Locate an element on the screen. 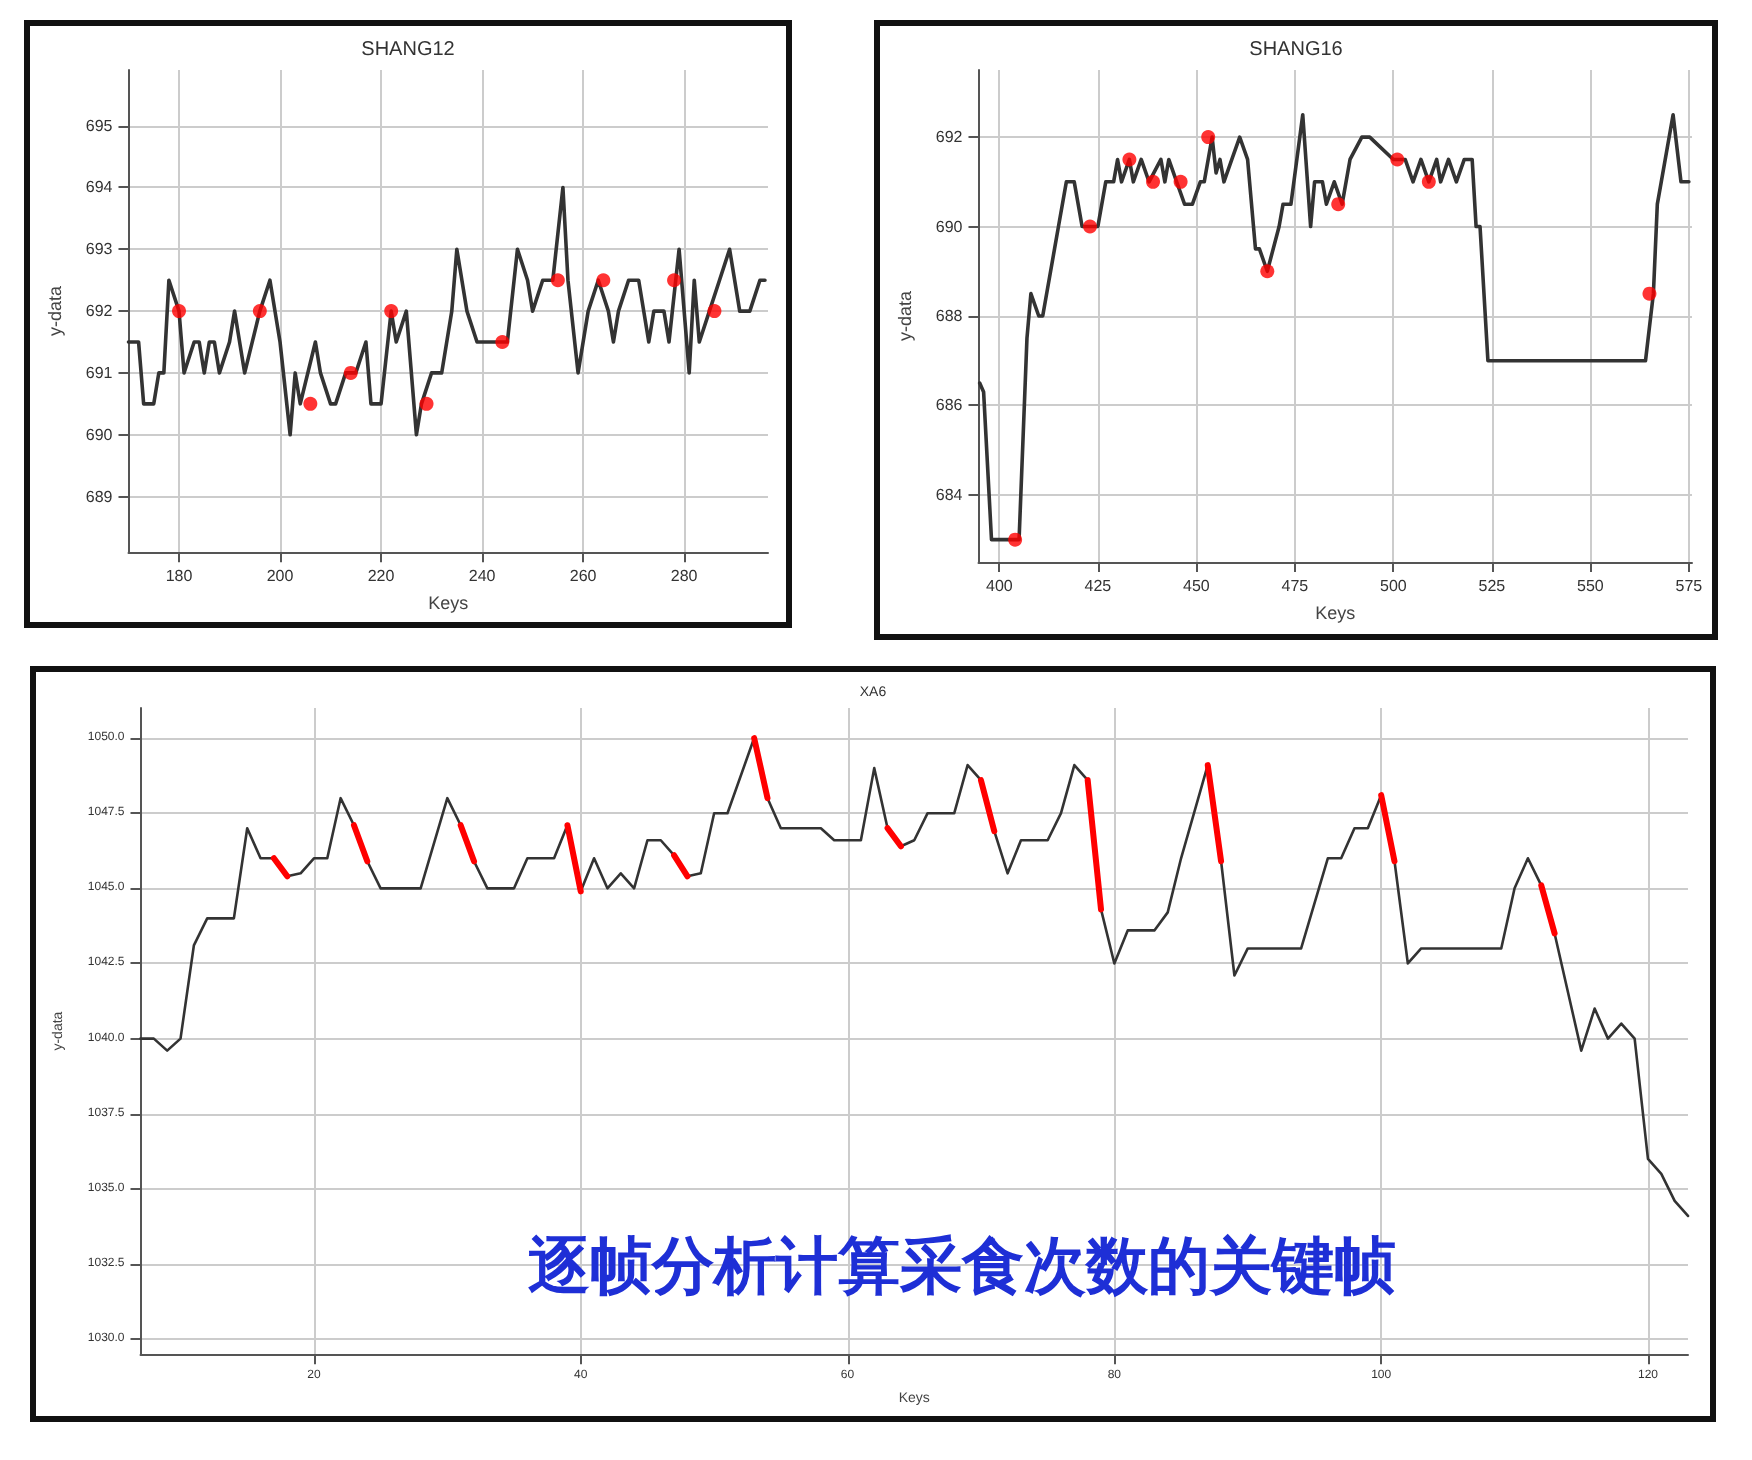 This screenshot has height=1460, width=1752. x-tick-label: 180 is located at coordinates (179, 576).